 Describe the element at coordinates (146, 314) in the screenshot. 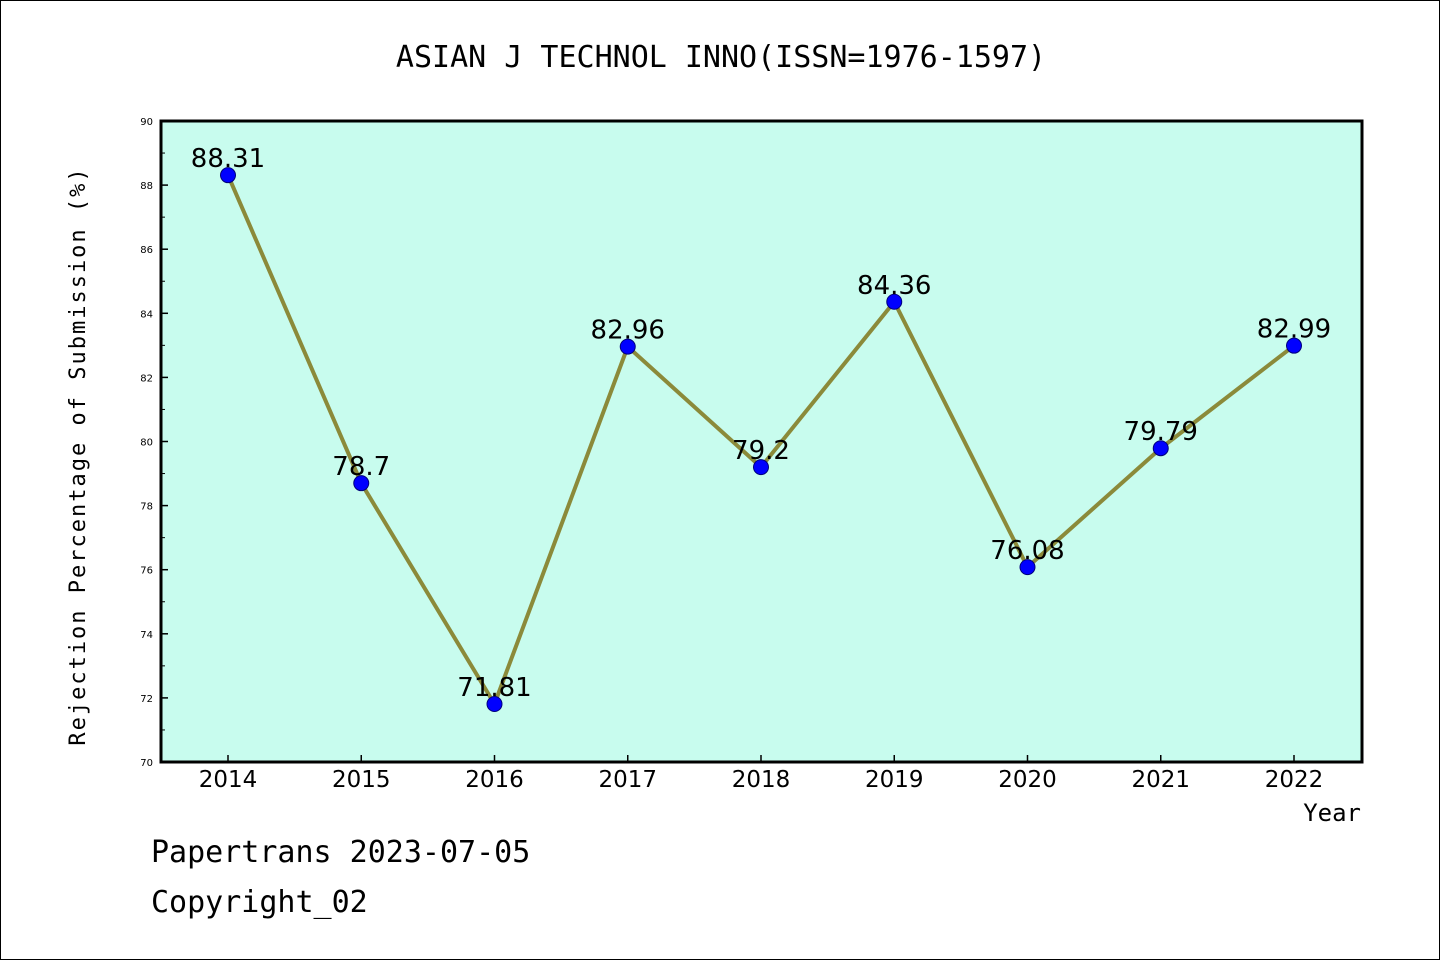

I see `y-tick-label: 84` at that location.